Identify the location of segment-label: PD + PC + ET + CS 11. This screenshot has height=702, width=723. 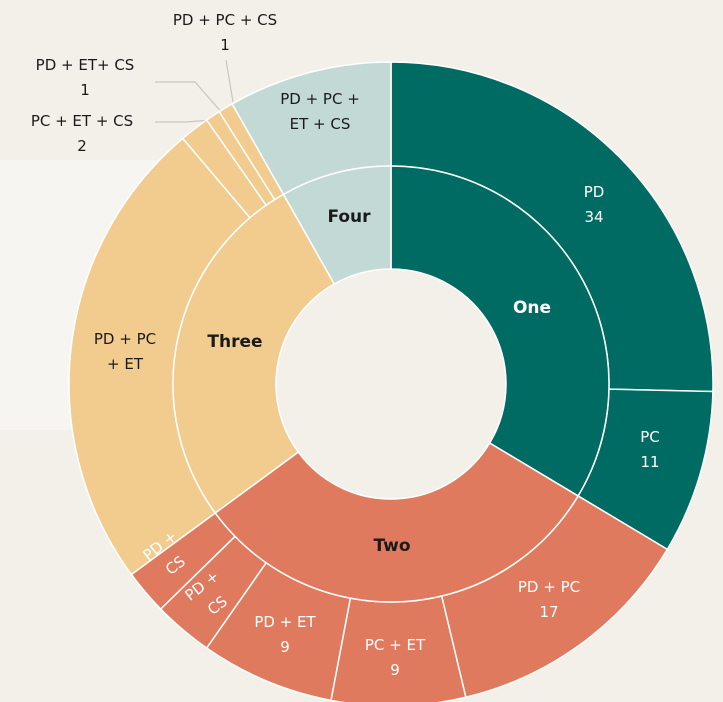
(320, 115).